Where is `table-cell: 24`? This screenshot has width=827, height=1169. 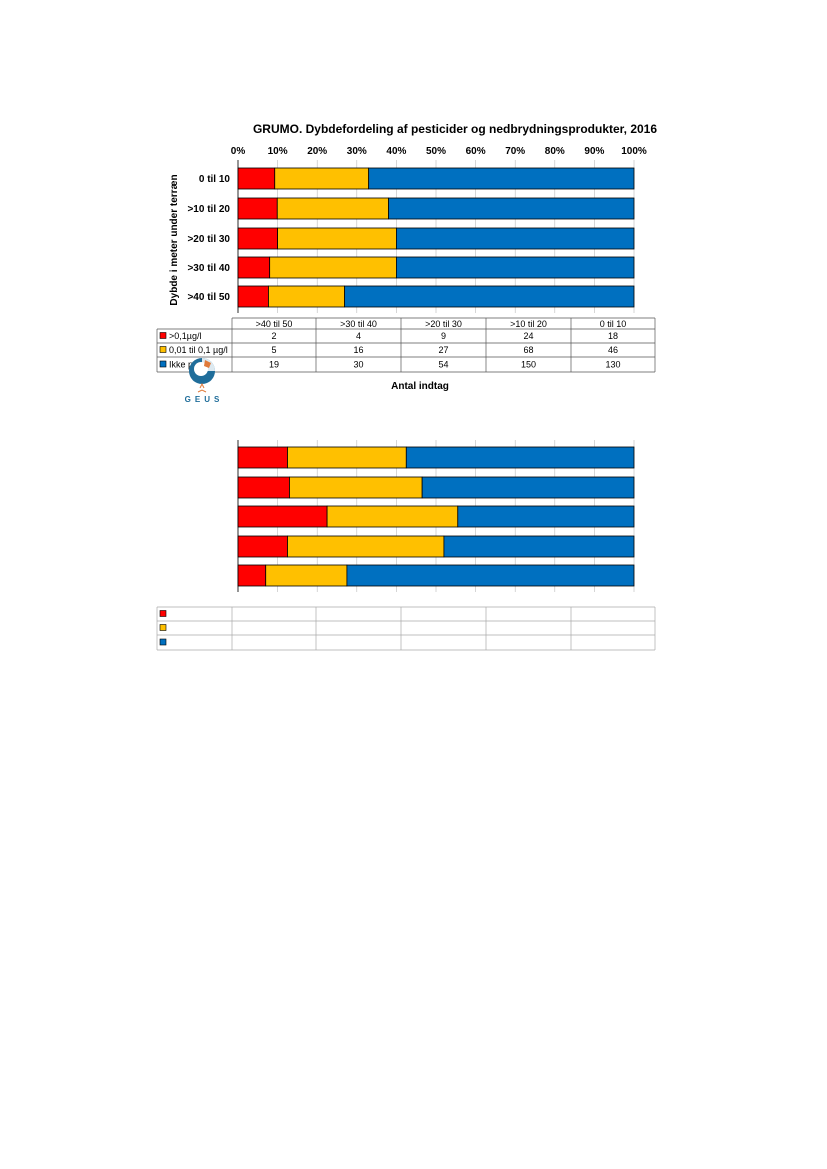
table-cell: 24 is located at coordinates (528, 336).